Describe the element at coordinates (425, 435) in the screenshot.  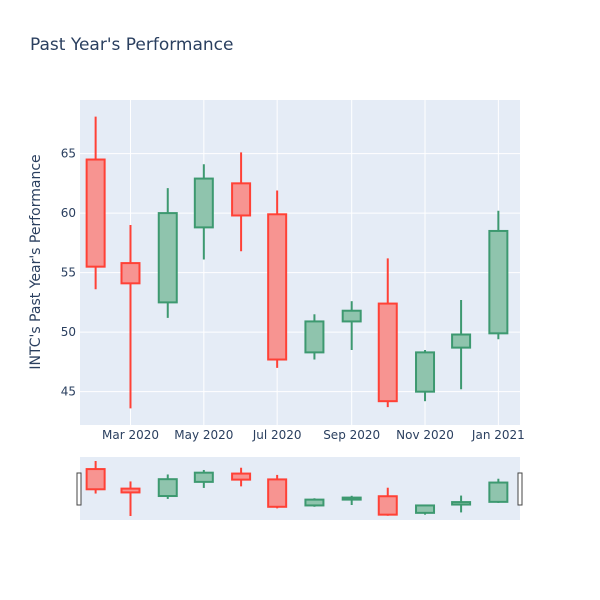
I see `x-tick-label: Nov 2020` at that location.